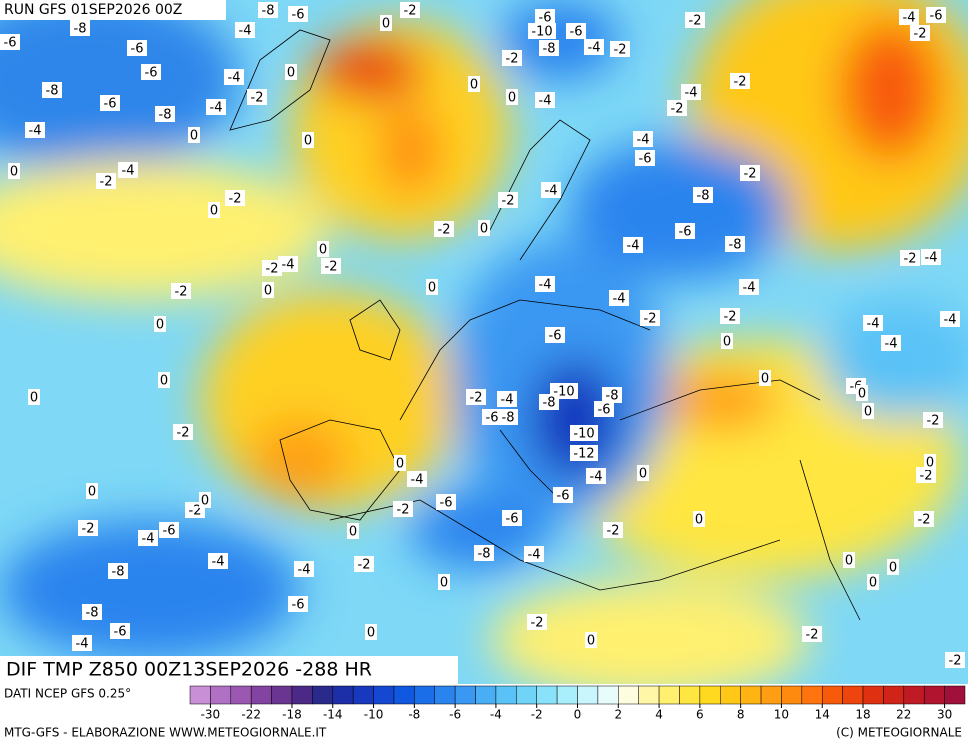 This screenshot has height=749, width=968. Describe the element at coordinates (578, 715) in the screenshot. I see `legend-tick-label: 0` at that location.